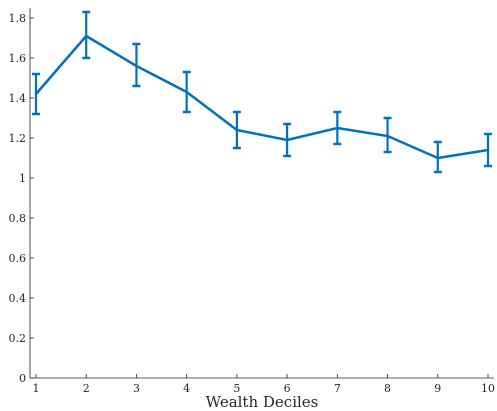 The image size is (497, 411). What do you see at coordinates (18, 298) in the screenshot?
I see `y-tick-label: 0.4` at bounding box center [18, 298].